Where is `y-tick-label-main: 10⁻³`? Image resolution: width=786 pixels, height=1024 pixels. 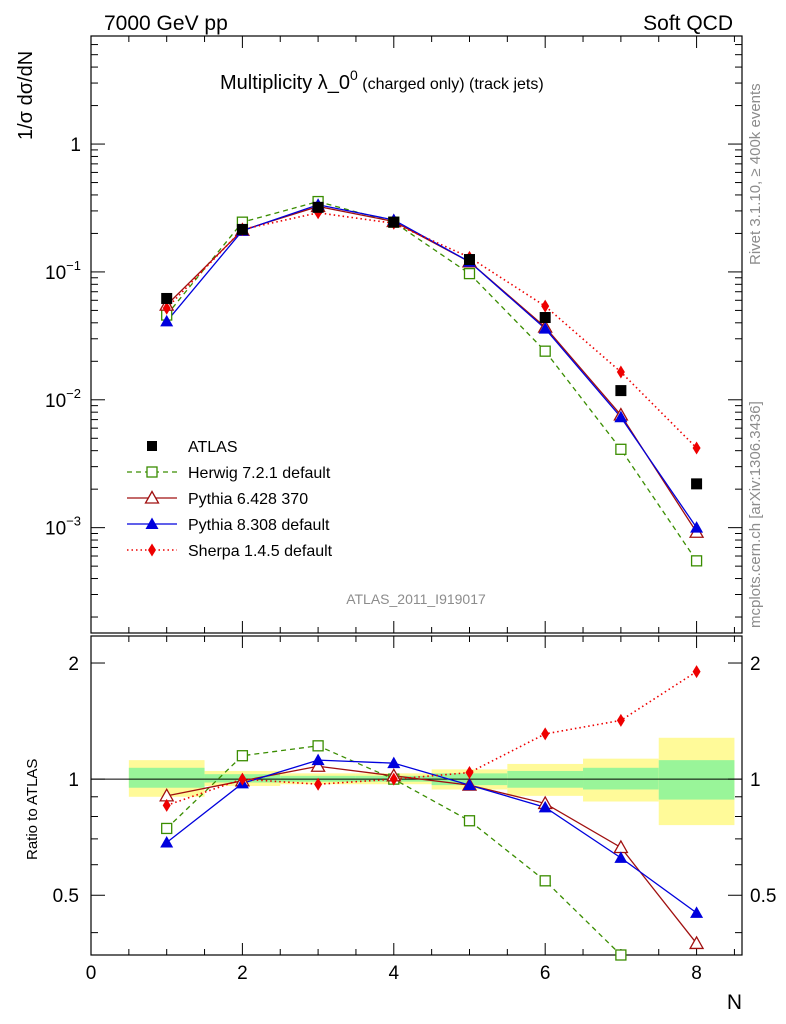 y-tick-label-main: 10⁻³ is located at coordinates (63, 527).